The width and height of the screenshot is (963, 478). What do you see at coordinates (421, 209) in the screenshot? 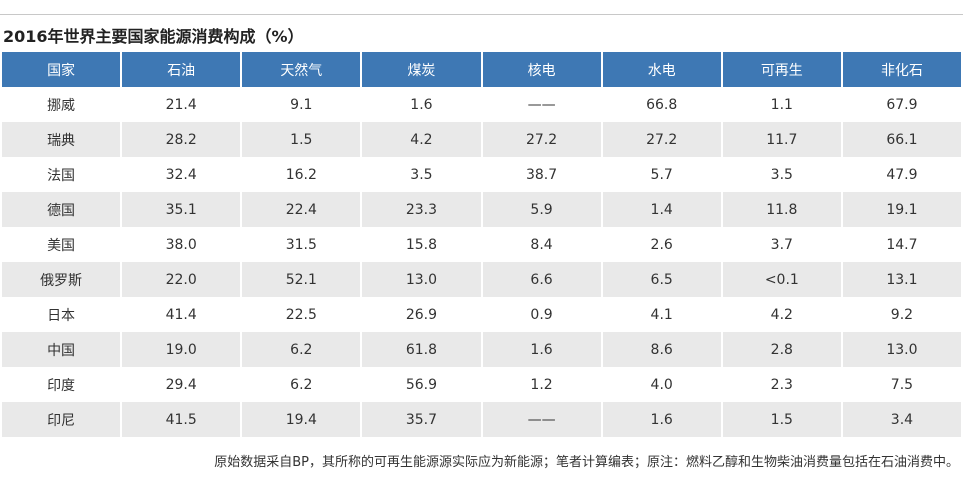
I see `value-cell: 23.3` at bounding box center [421, 209].